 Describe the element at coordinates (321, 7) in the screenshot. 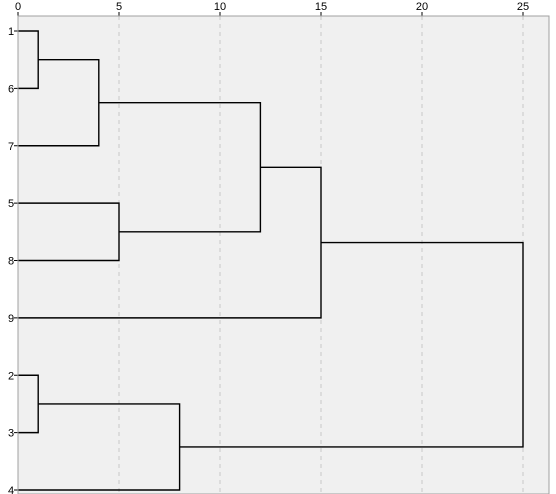

I see `x-tick-label: 15` at that location.